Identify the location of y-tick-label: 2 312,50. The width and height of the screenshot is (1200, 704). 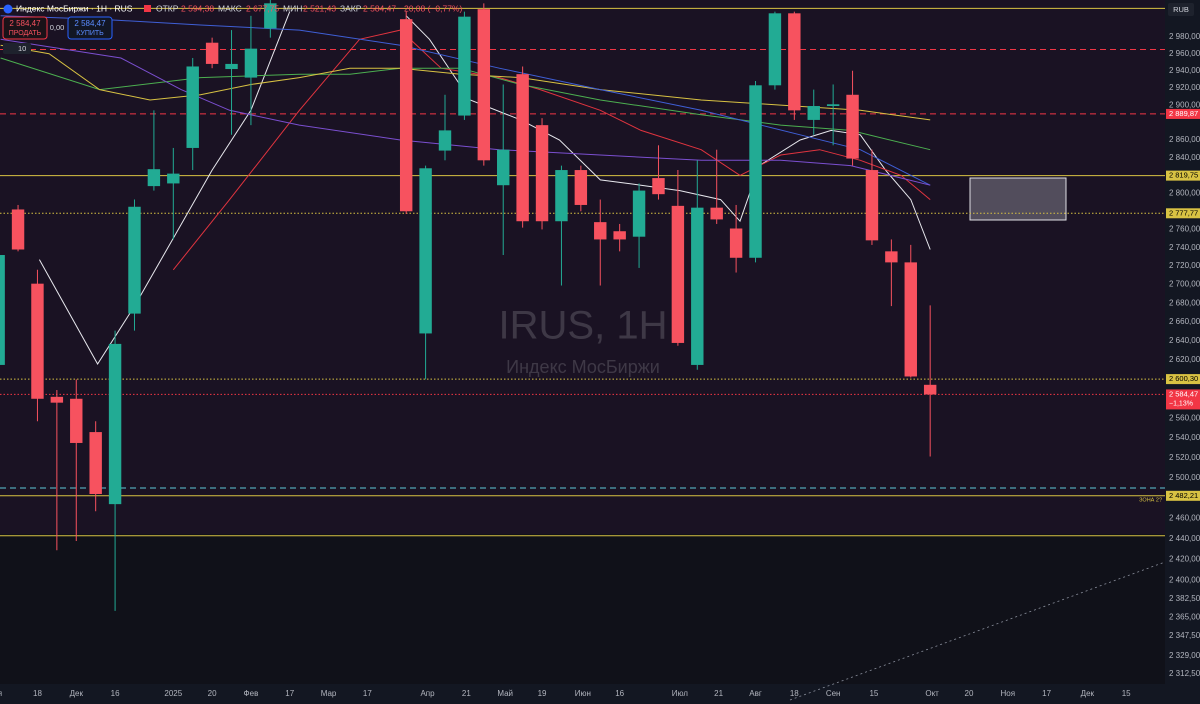
(1184, 673).